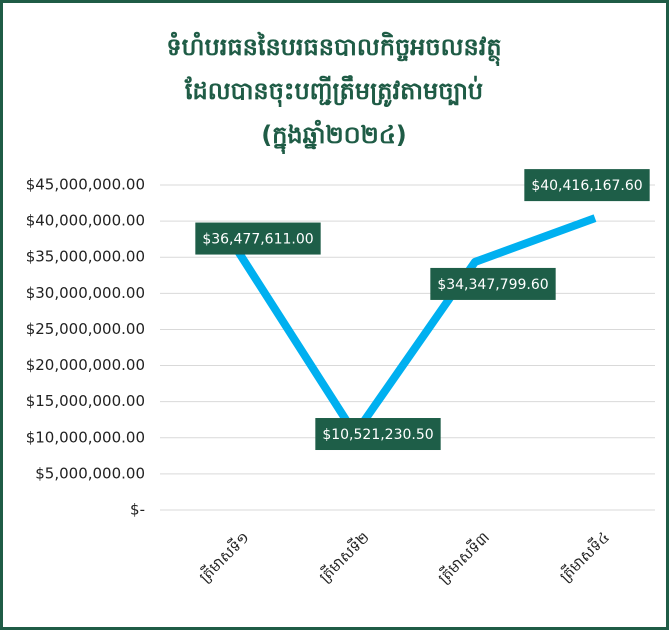 This screenshot has height=630, width=669. I want to click on y-tick-label: $-, so click(137, 510).